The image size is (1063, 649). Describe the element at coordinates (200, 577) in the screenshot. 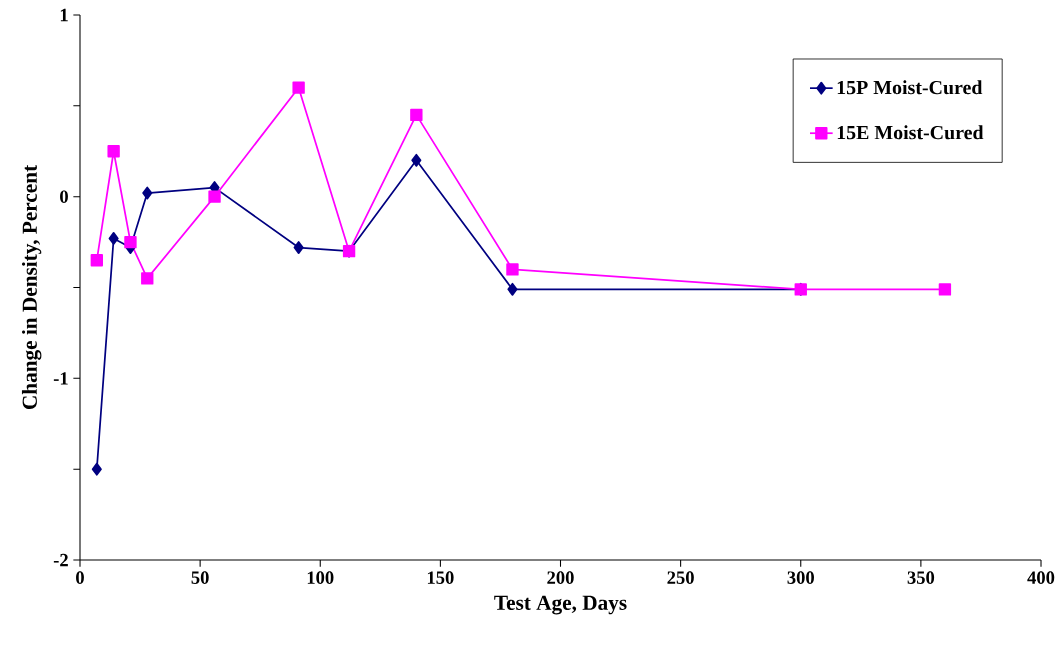

I see `x-tick-label: 50` at that location.